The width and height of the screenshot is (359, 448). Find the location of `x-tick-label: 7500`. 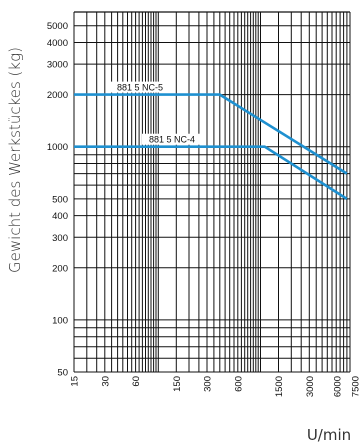

x-tick-label: 7500 is located at coordinates (355, 386).